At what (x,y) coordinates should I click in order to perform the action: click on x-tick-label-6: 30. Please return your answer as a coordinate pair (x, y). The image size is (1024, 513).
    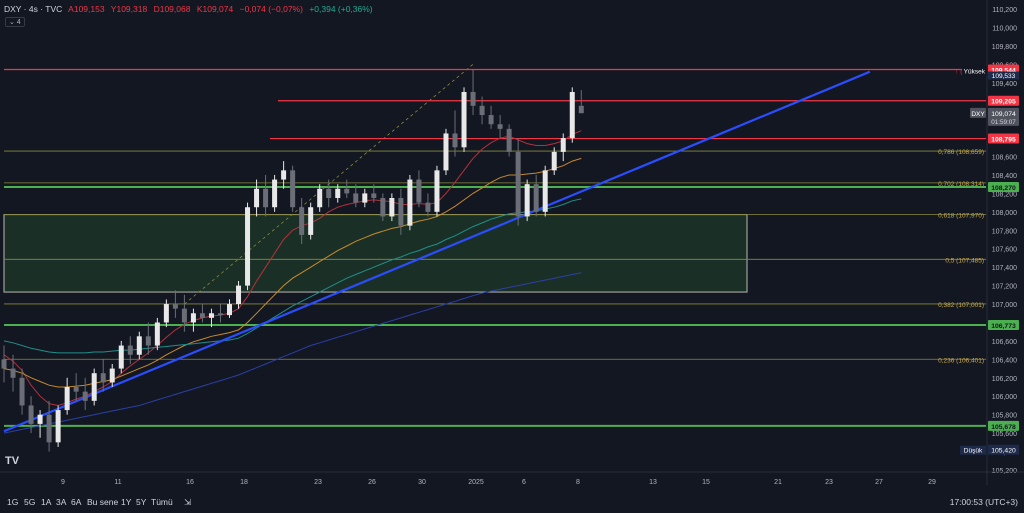
    Looking at the image, I should click on (422, 482).